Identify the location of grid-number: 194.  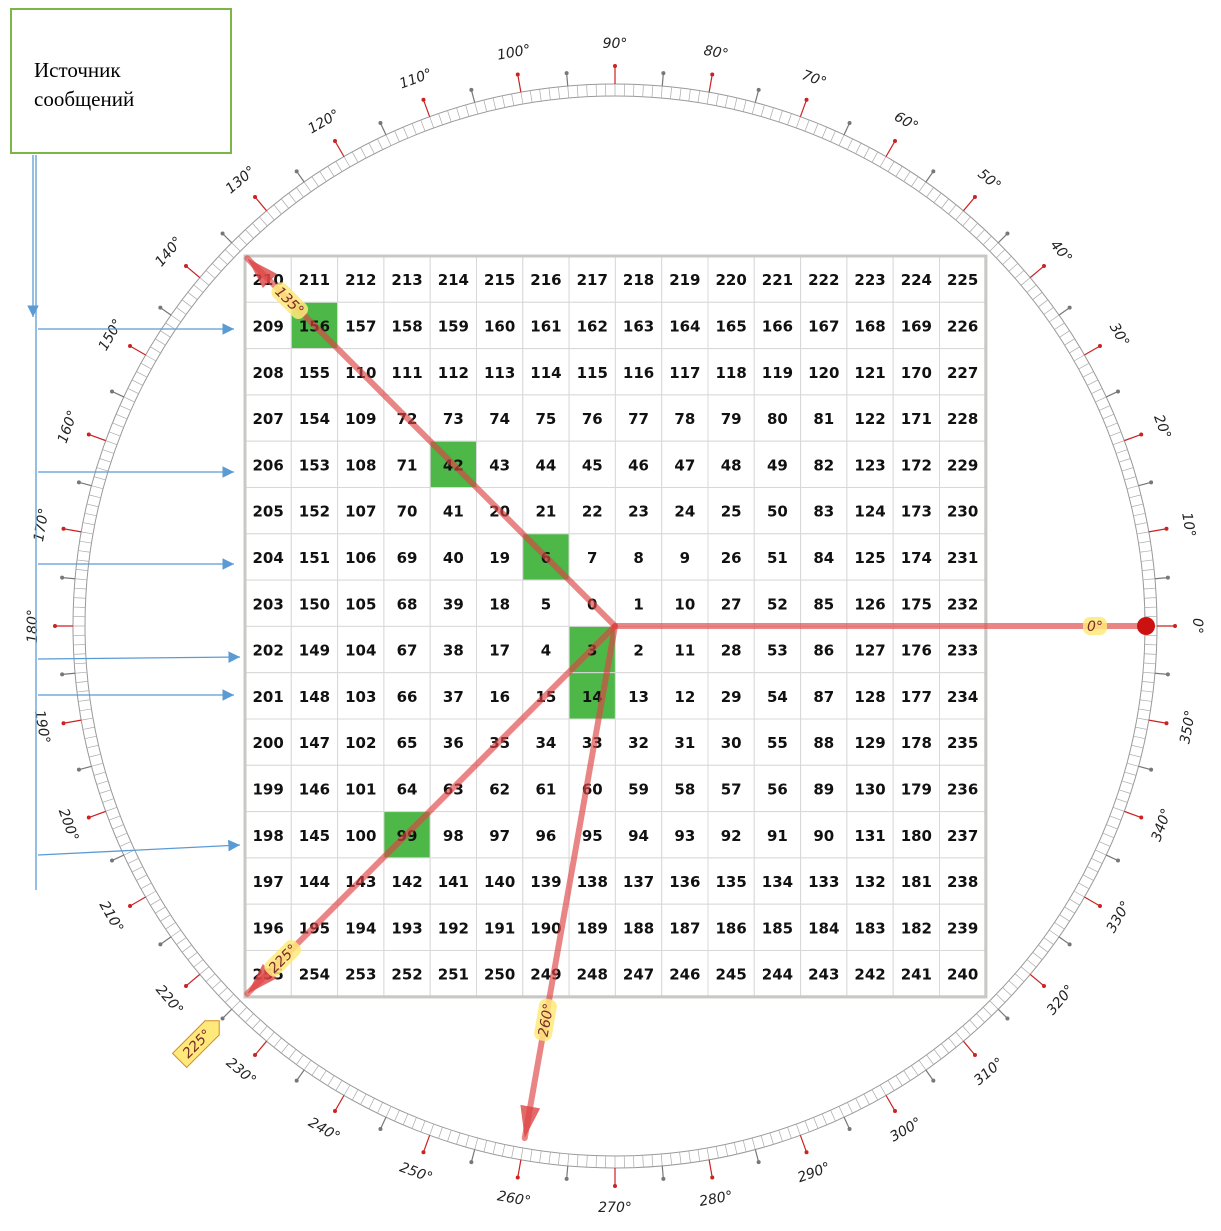
(360, 928).